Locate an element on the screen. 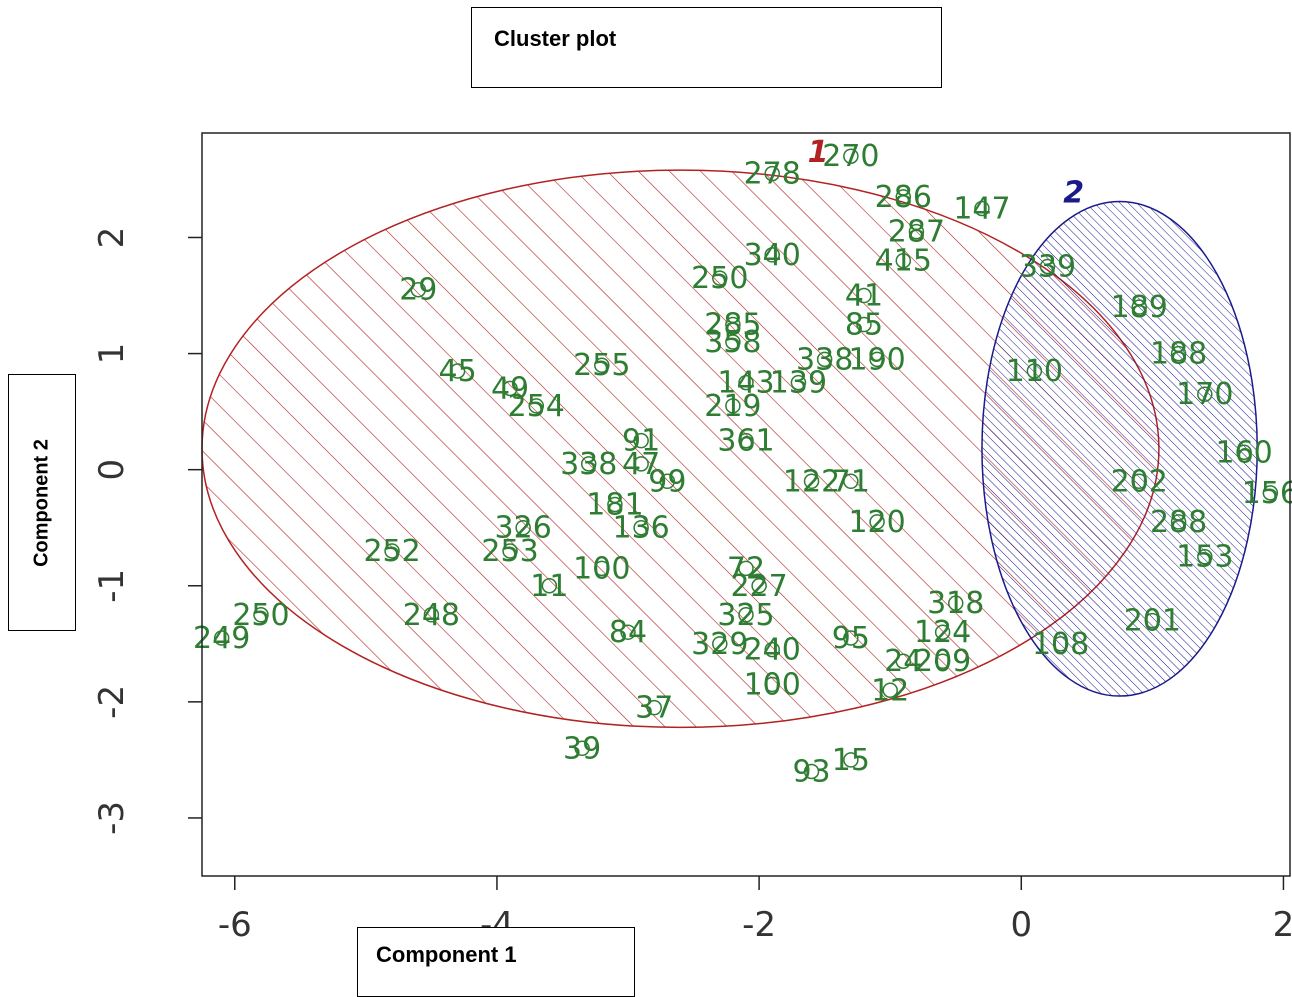  data-point-label: 288 is located at coordinates (1178, 522).